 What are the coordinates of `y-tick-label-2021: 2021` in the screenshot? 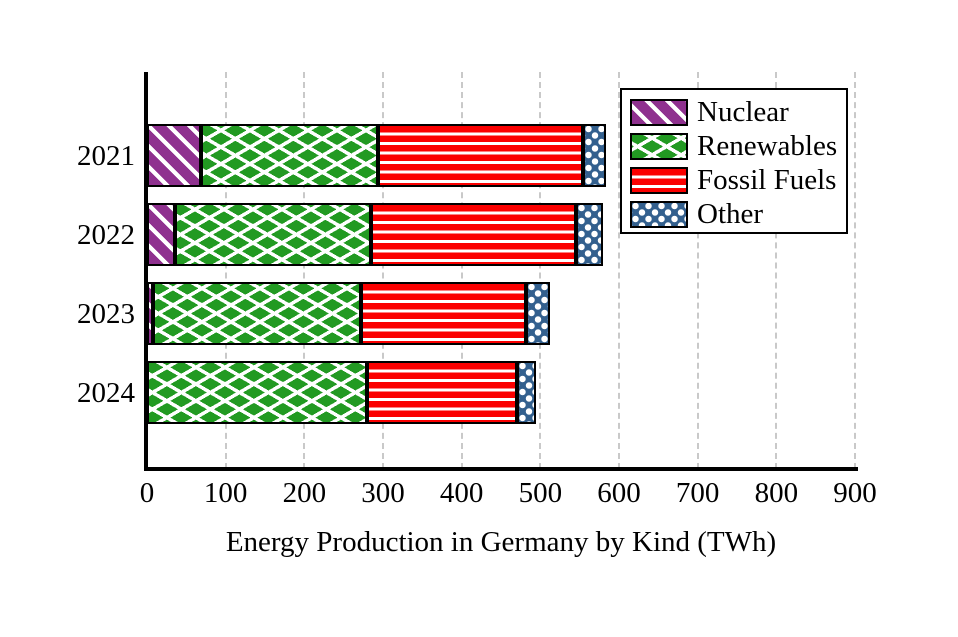 It's located at (106, 155).